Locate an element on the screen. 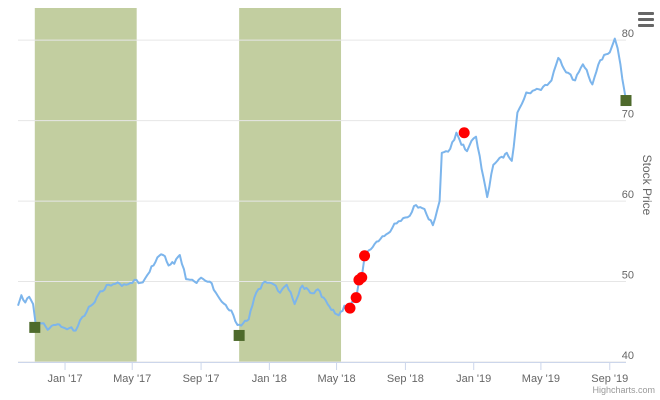 The height and width of the screenshot is (400, 660). y-tick-label: 50 is located at coordinates (628, 276).